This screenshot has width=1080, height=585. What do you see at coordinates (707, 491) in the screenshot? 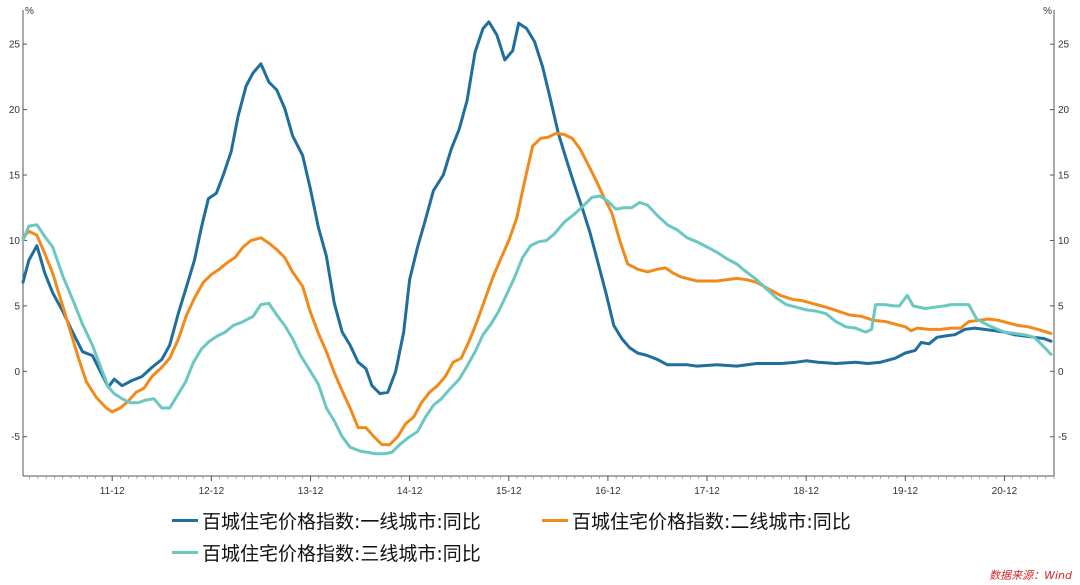
I see `x-tick-label: 17-12` at bounding box center [707, 491].